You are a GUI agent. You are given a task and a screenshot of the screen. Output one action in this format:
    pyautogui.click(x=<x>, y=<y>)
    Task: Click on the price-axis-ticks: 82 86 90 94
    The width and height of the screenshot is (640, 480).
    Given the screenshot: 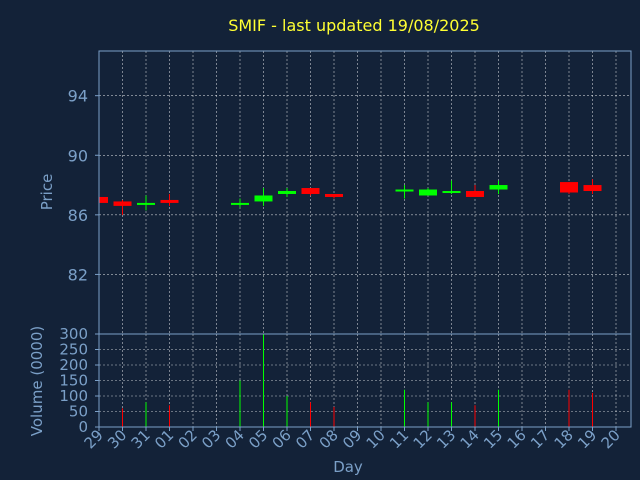 What is the action you would take?
    pyautogui.click(x=83, y=185)
    